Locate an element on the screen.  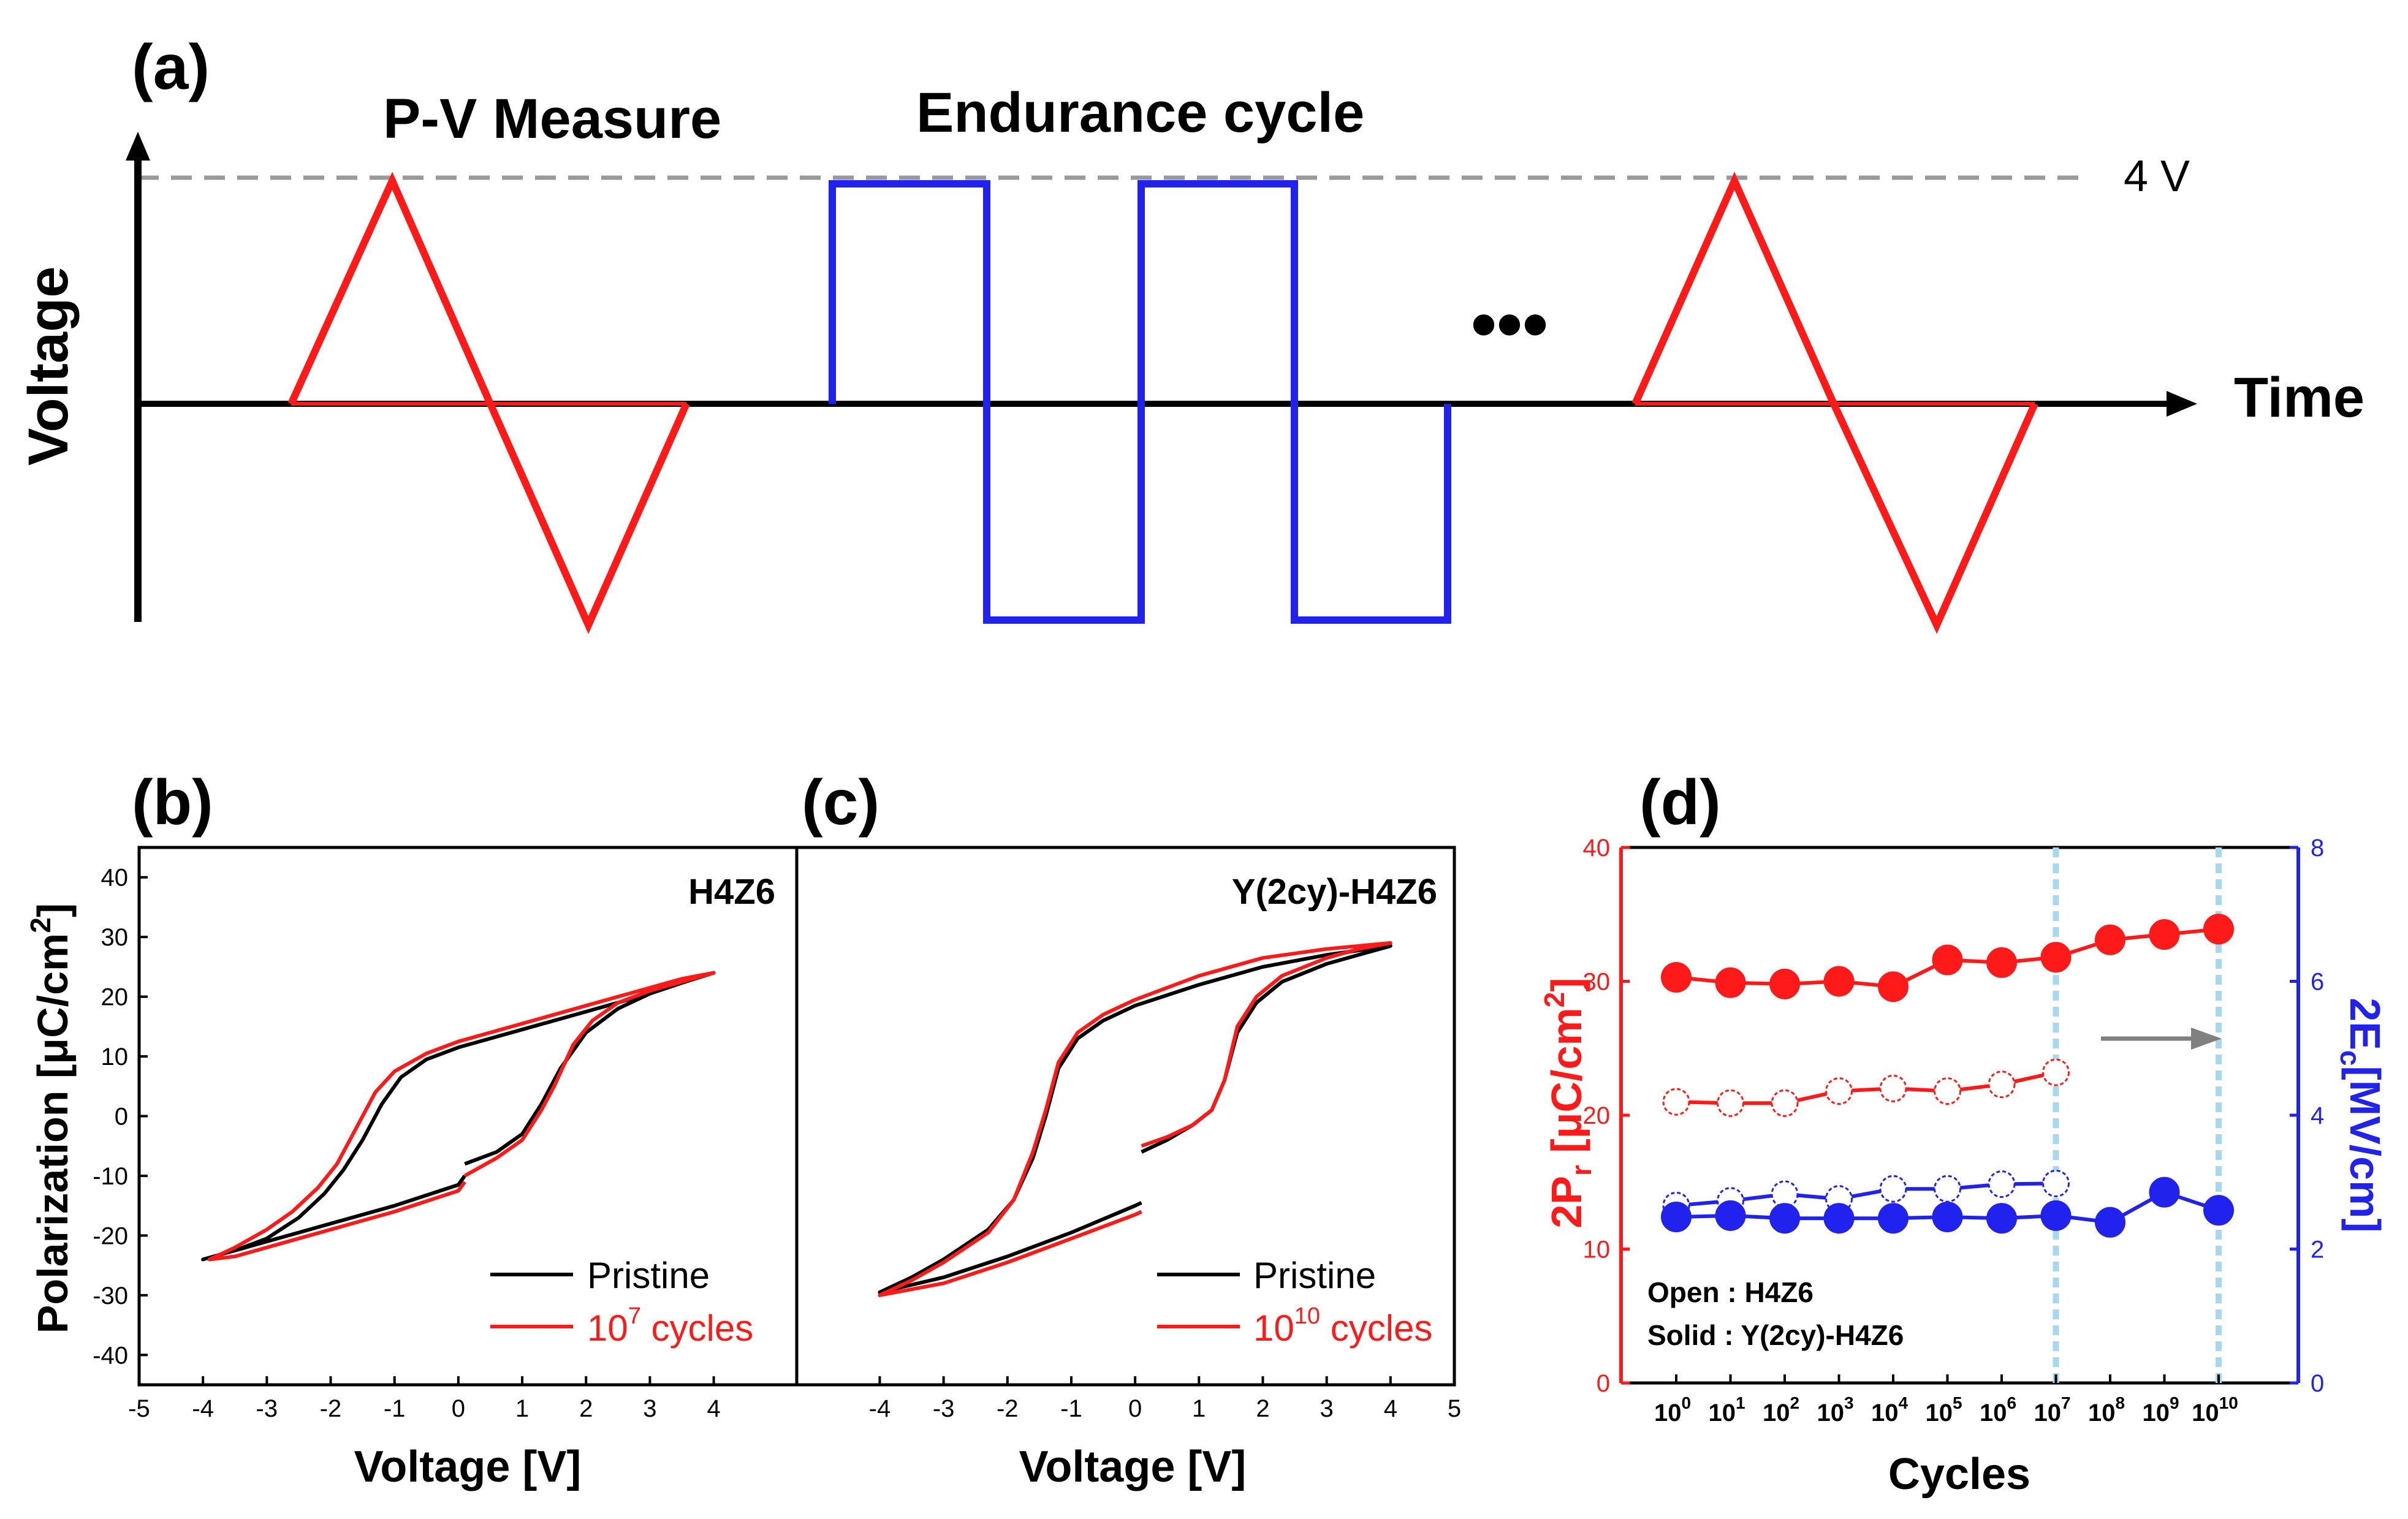
left-y-tick-label: 10 is located at coordinates (1597, 1250).